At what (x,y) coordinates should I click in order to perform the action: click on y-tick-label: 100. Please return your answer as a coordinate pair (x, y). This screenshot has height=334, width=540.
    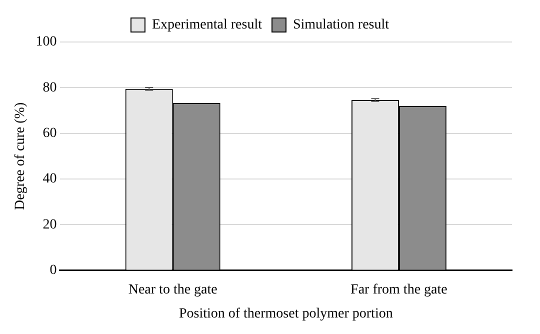
    Looking at the image, I should click on (46, 42).